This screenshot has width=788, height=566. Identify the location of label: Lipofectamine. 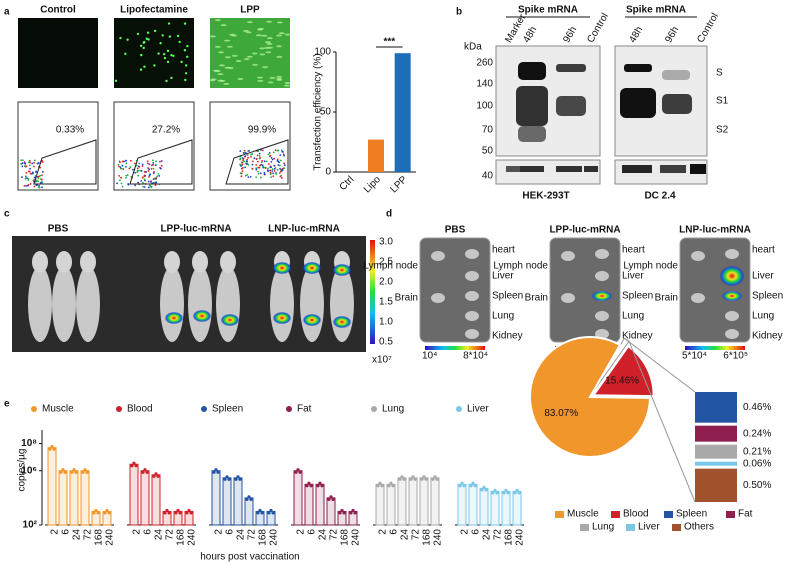
(154, 10).